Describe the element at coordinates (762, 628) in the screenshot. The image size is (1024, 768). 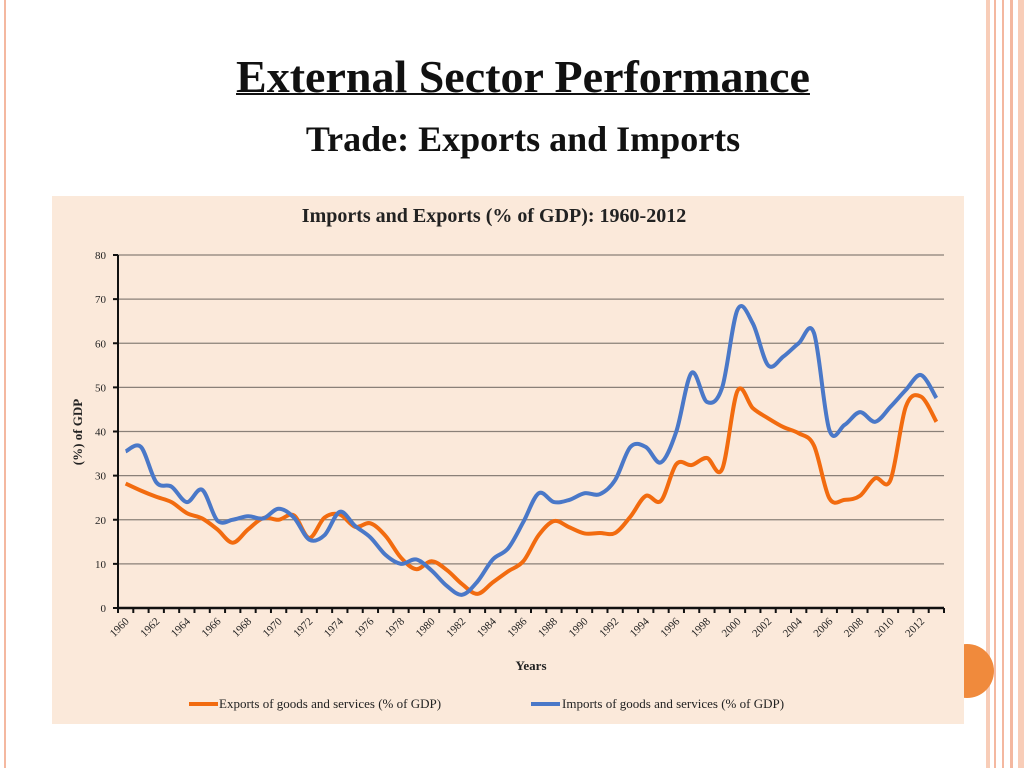
I see `x-tick-label: 2002` at that location.